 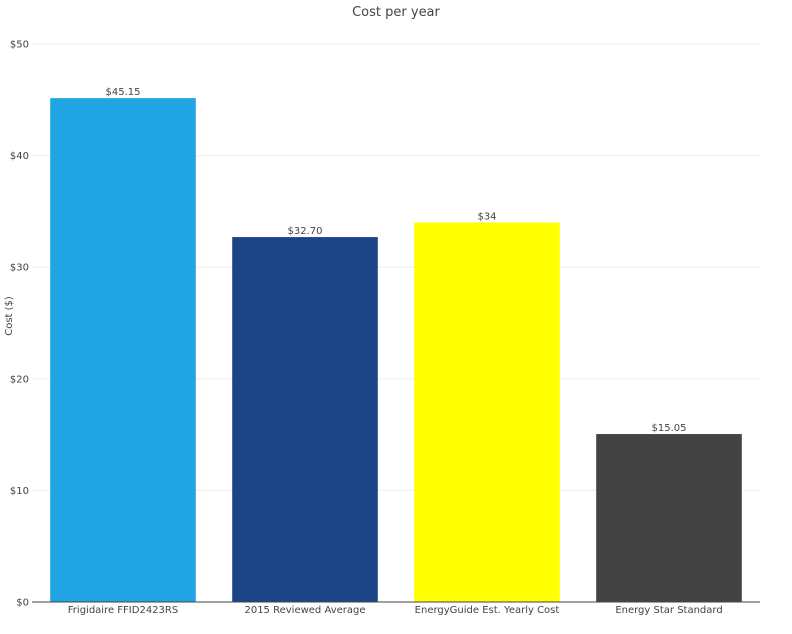 I want to click on y-axis-title: Cost ($), so click(x=9, y=316).